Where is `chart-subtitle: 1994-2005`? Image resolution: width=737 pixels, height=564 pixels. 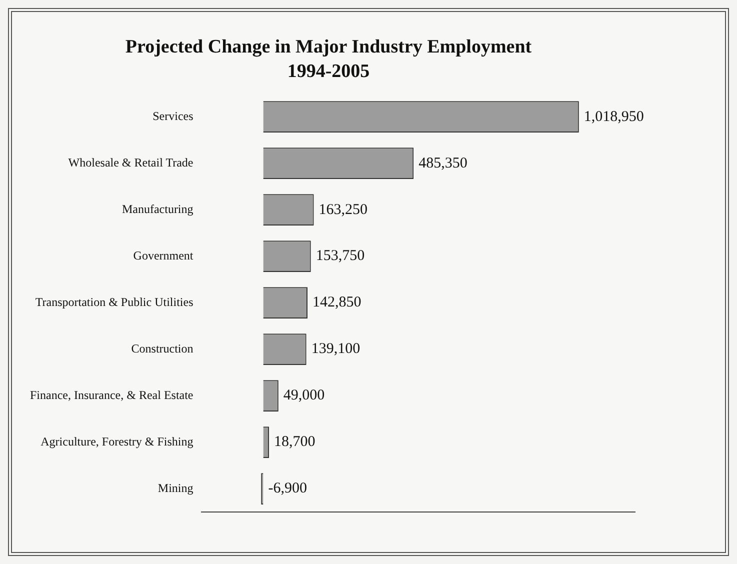
chart-subtitle: 1994-2005 is located at coordinates (328, 71).